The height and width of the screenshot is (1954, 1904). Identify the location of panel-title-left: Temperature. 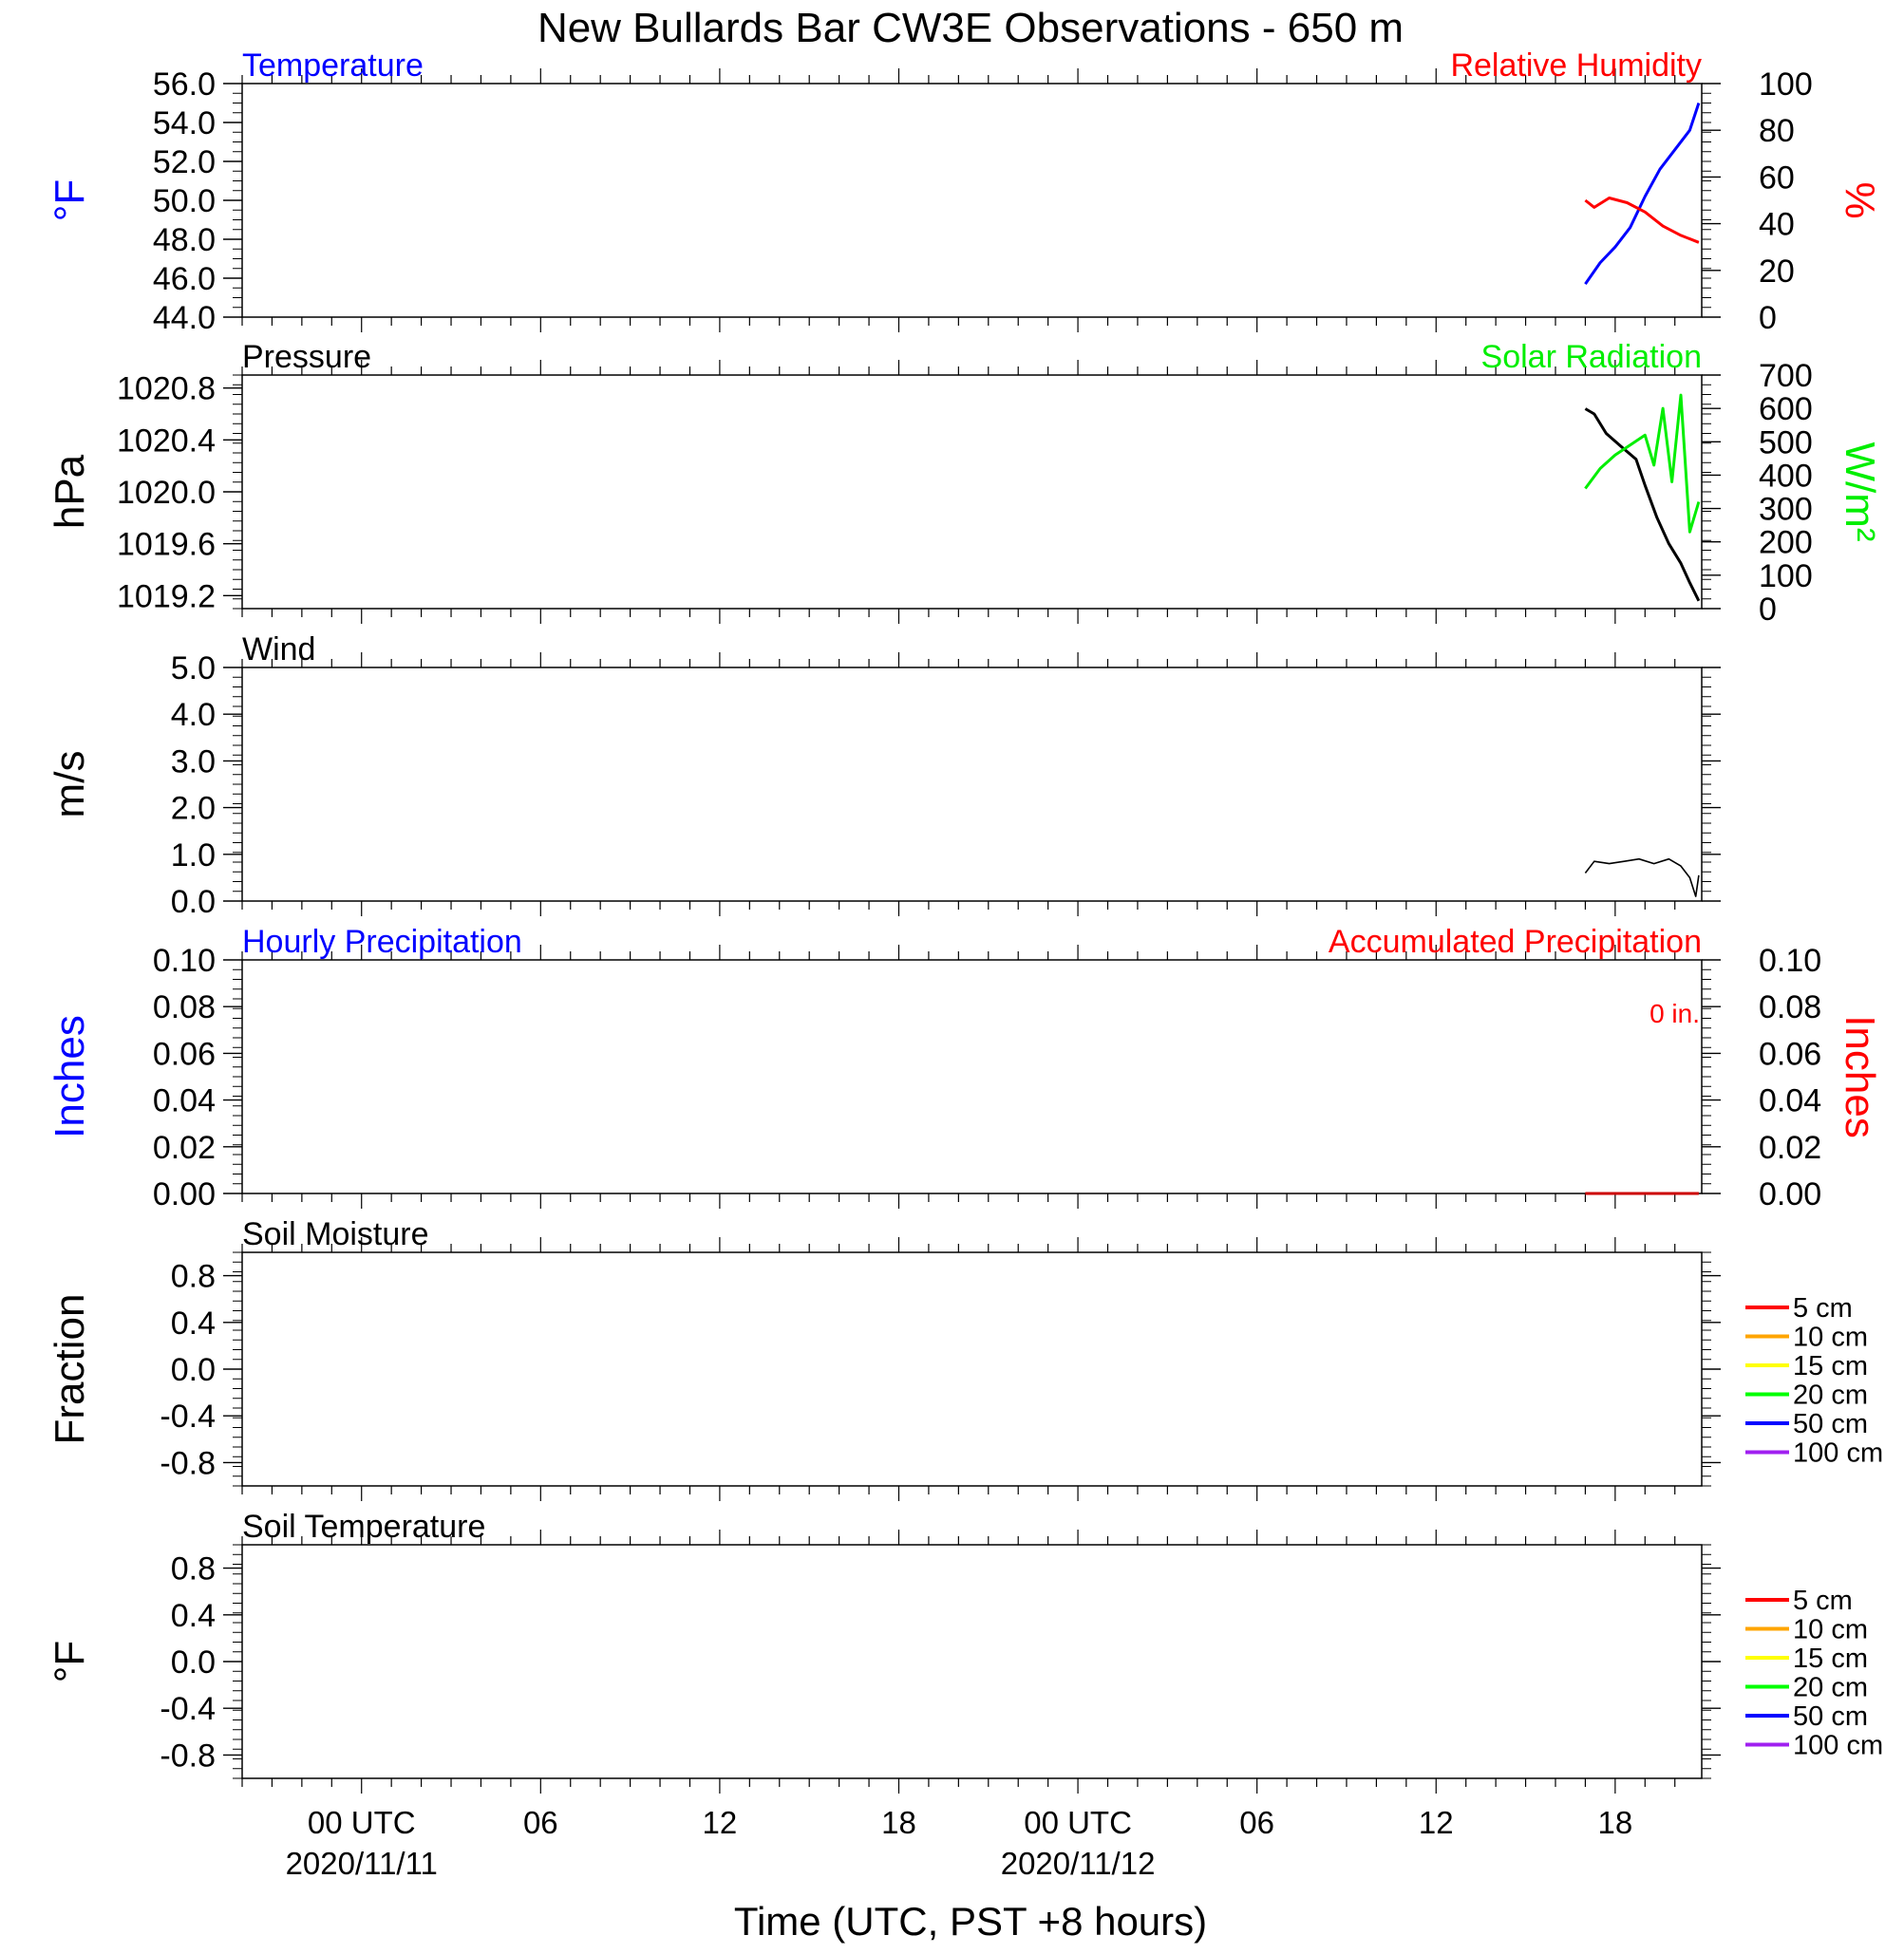
(333, 65).